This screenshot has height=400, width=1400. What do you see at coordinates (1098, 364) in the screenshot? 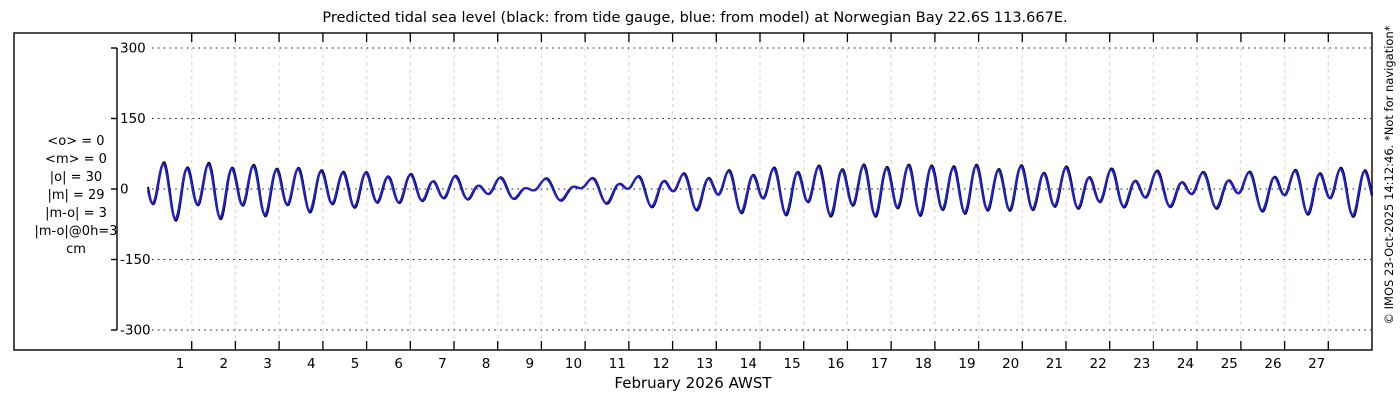
I see `day-tick-label: 22` at bounding box center [1098, 364].